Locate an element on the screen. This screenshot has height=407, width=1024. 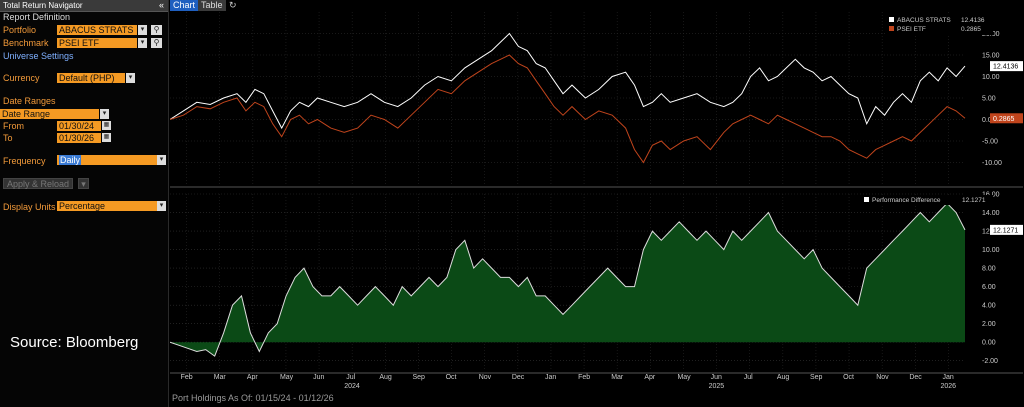
currency-field: Default (PHP) is located at coordinates (91, 78).